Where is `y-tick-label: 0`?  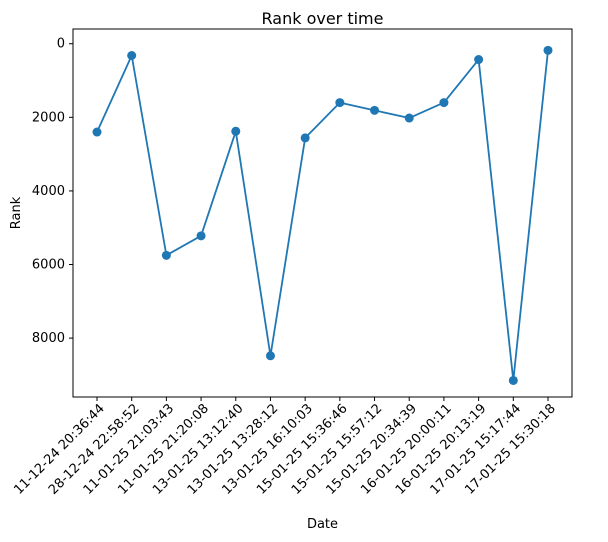 y-tick-label: 0 is located at coordinates (61, 44).